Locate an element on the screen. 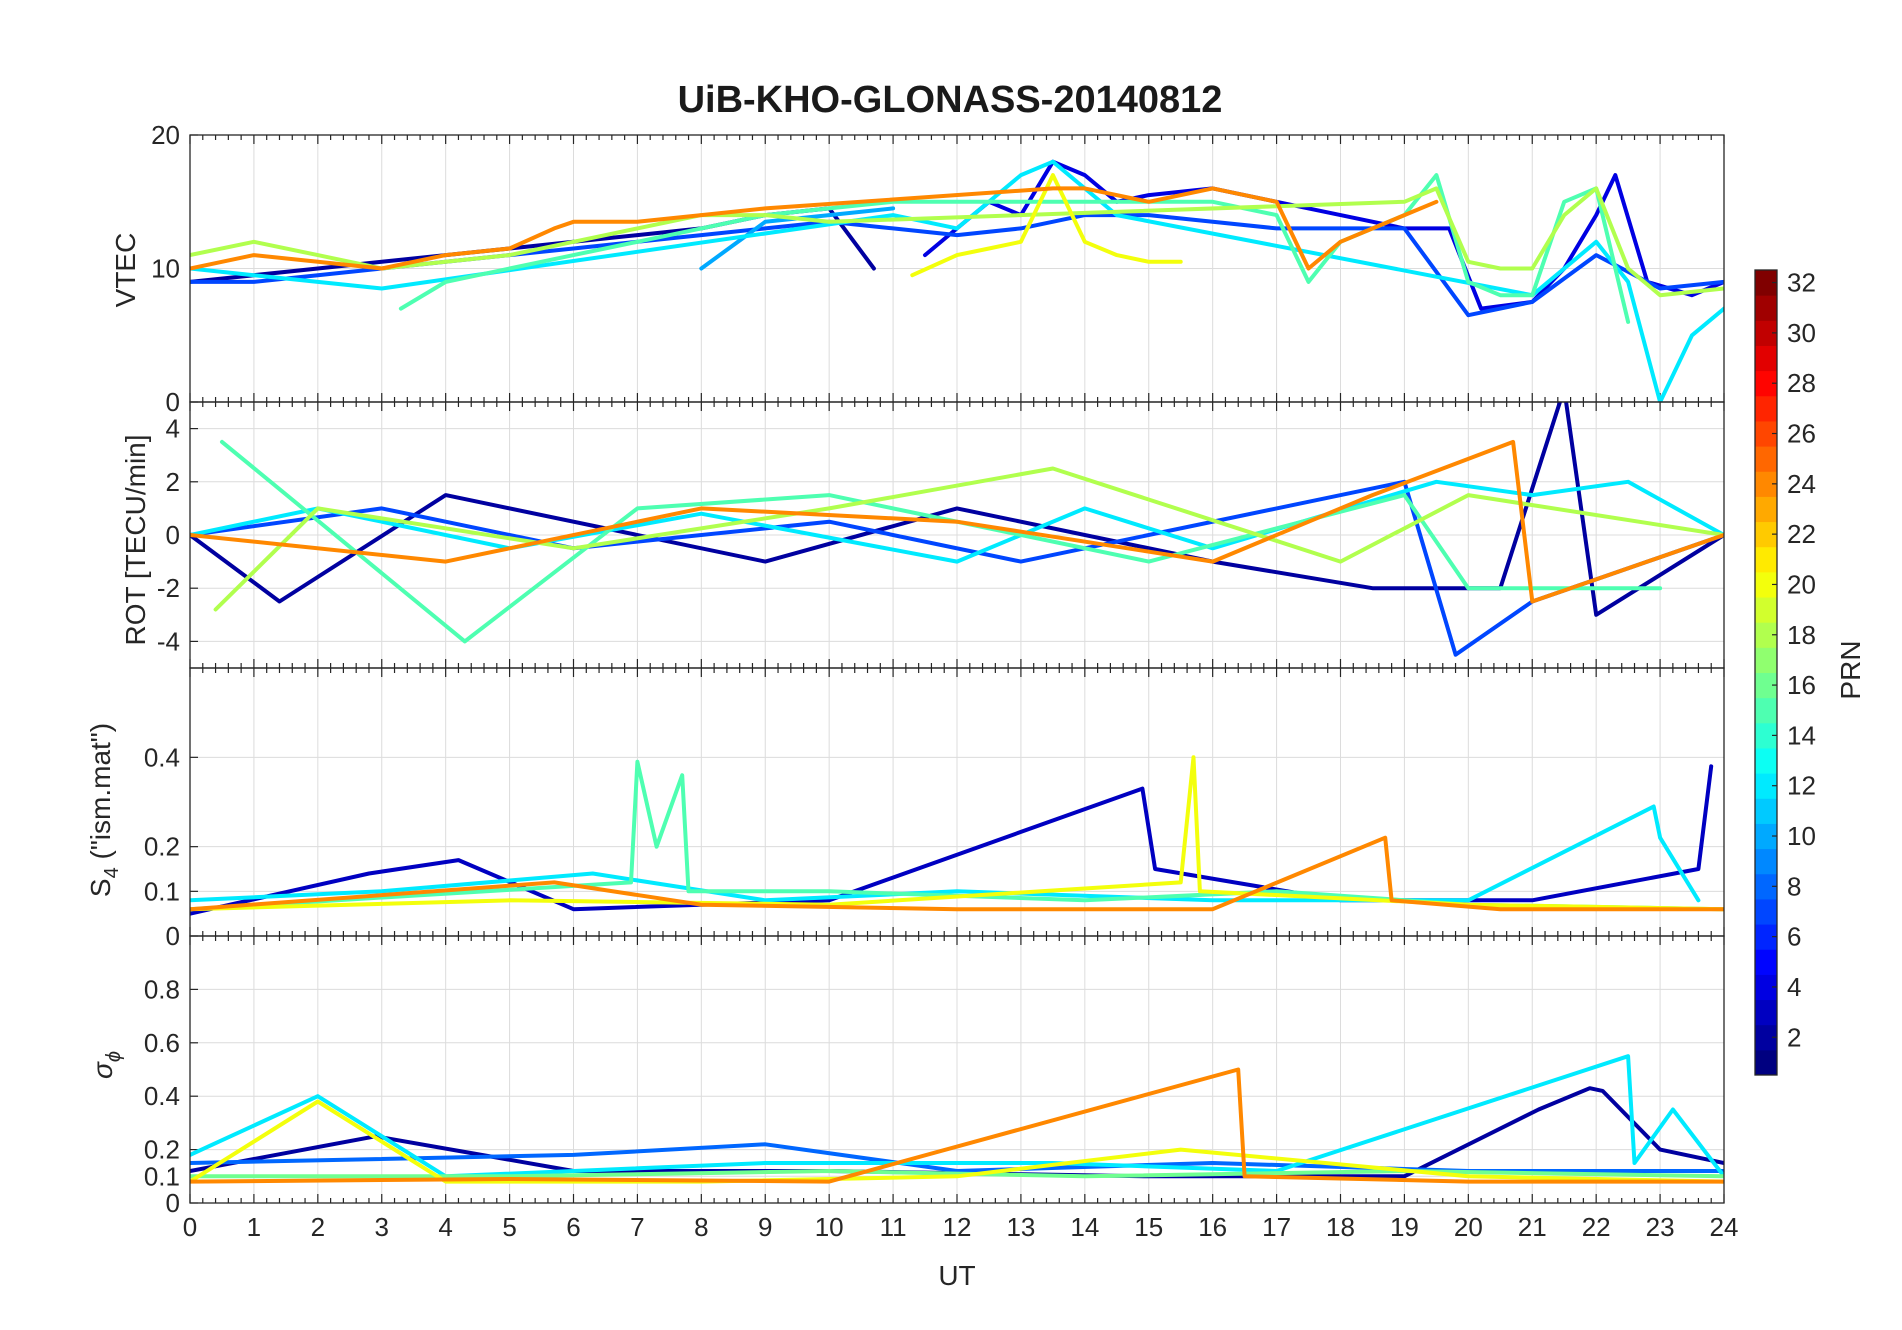  x-tick-label: 22 is located at coordinates (1596, 1227).